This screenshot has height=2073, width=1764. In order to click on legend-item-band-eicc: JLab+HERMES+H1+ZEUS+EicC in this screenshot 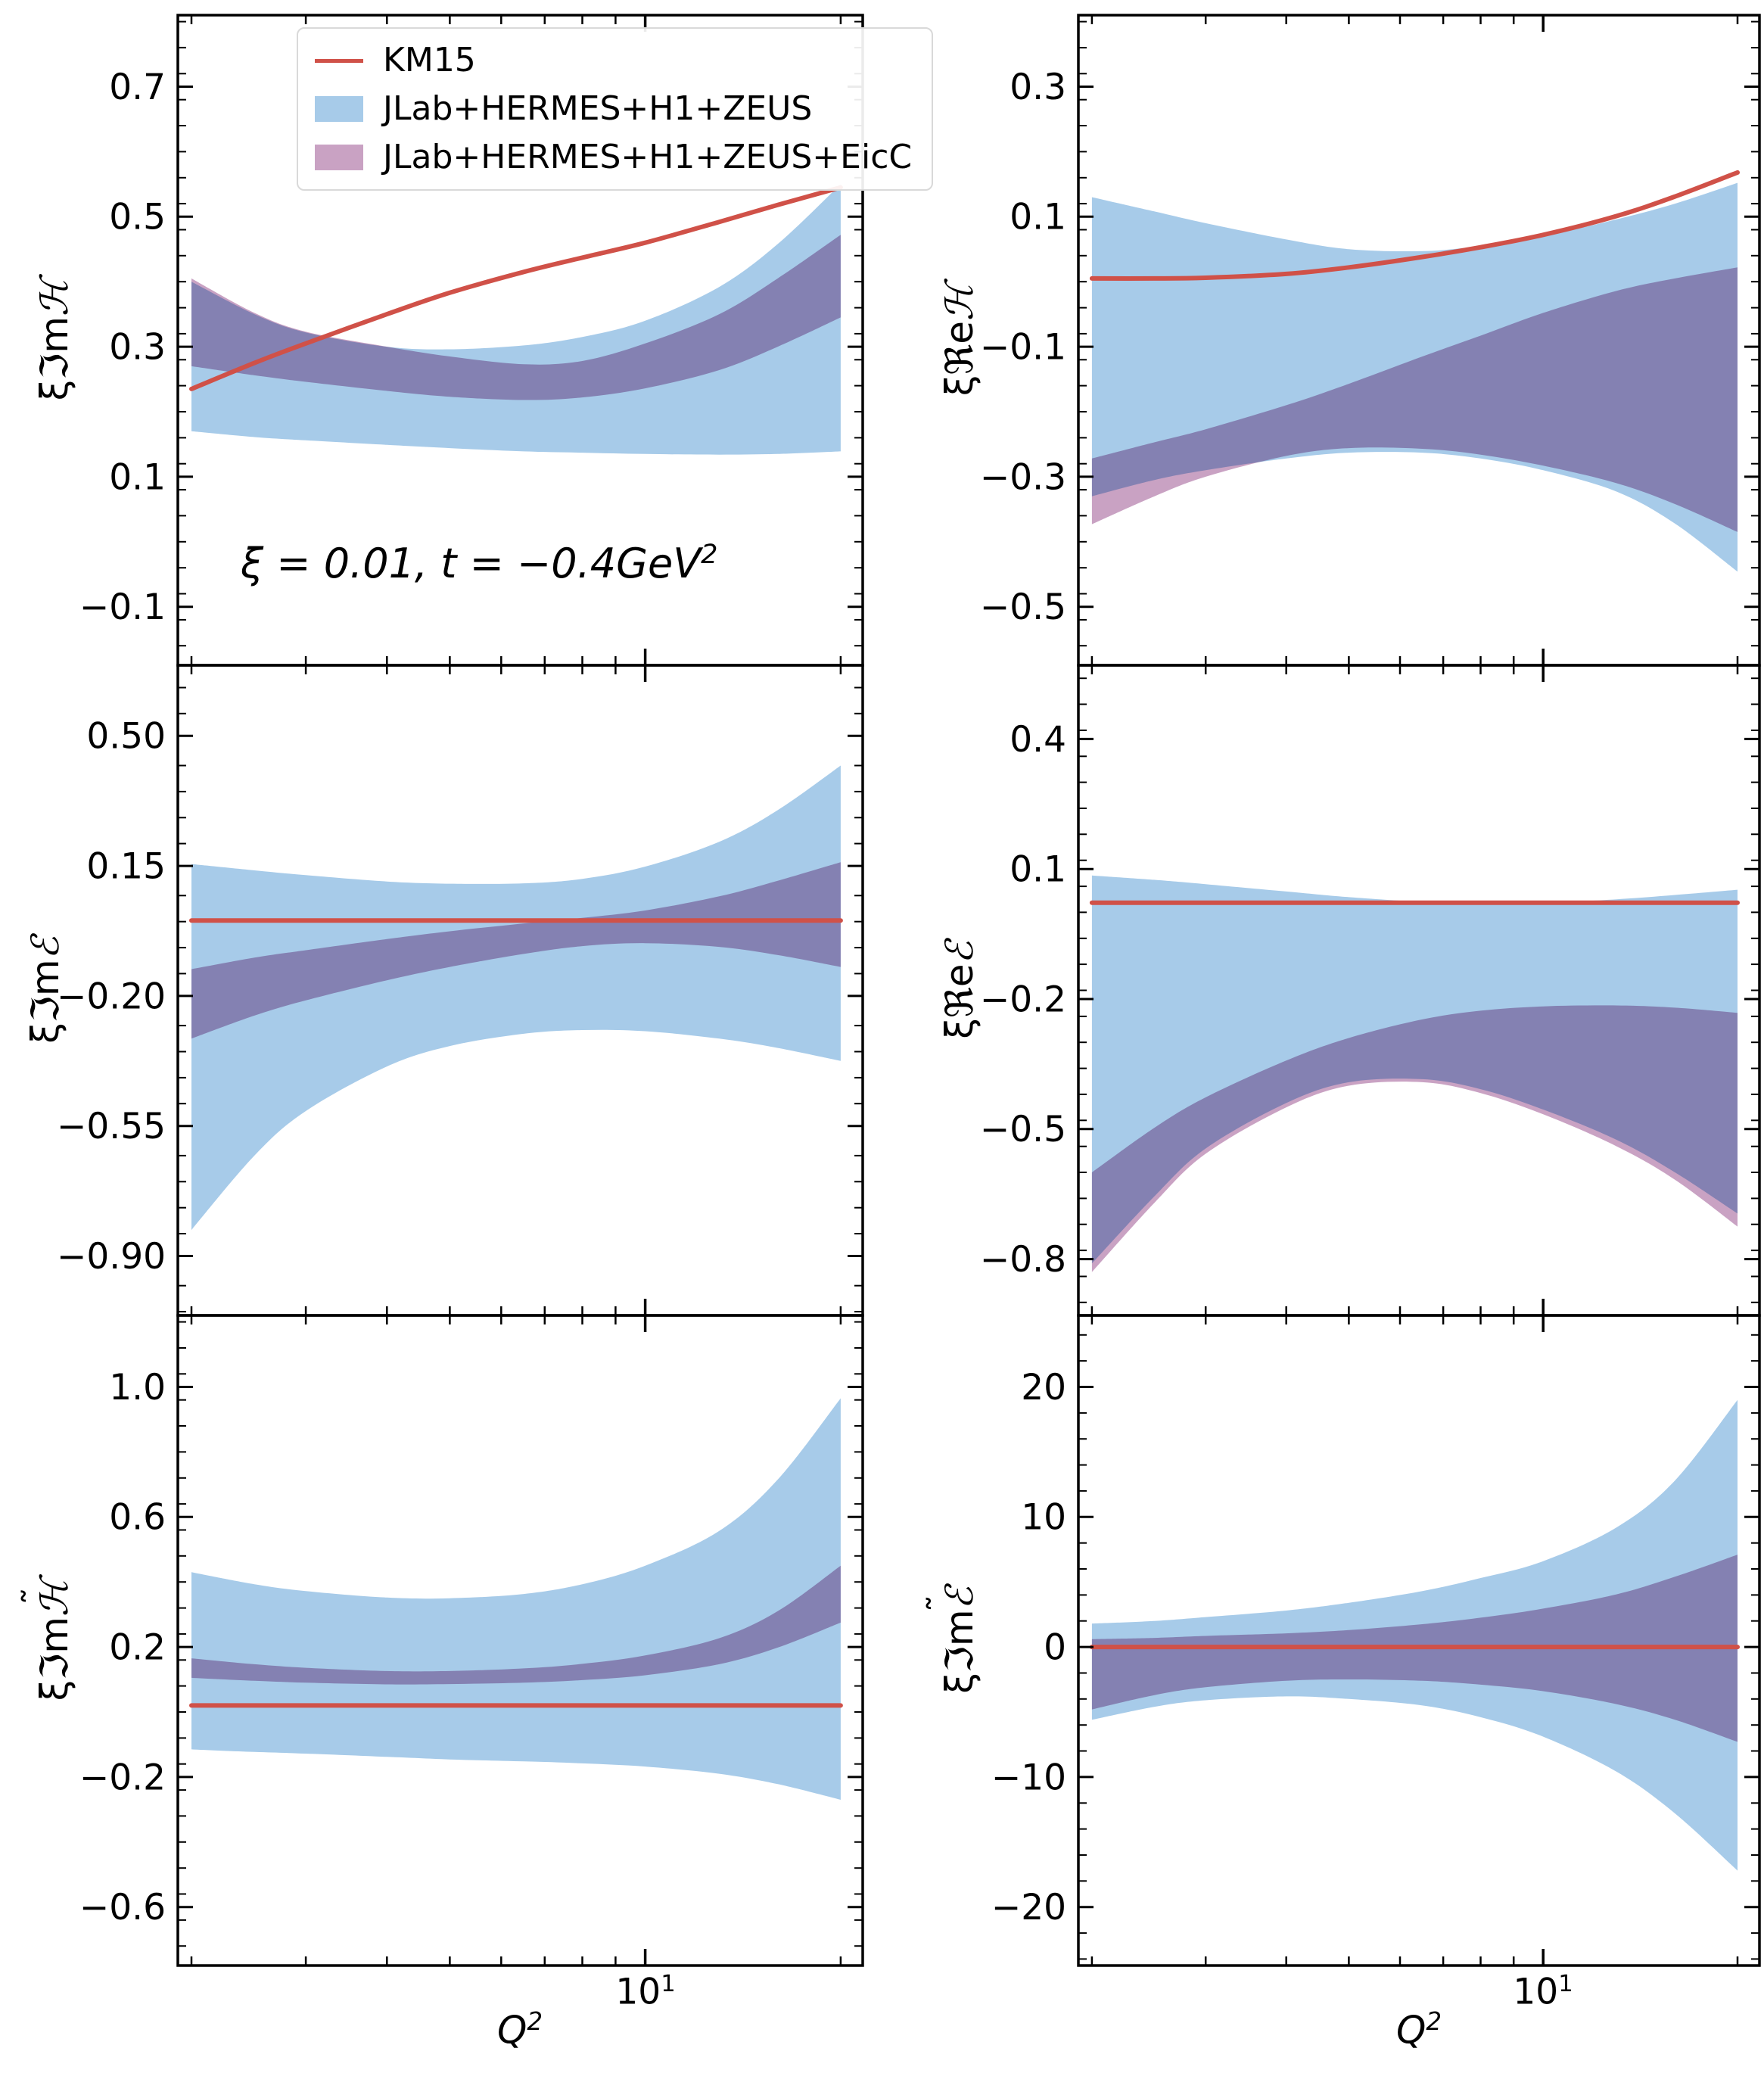, I will do `click(613, 158)`.